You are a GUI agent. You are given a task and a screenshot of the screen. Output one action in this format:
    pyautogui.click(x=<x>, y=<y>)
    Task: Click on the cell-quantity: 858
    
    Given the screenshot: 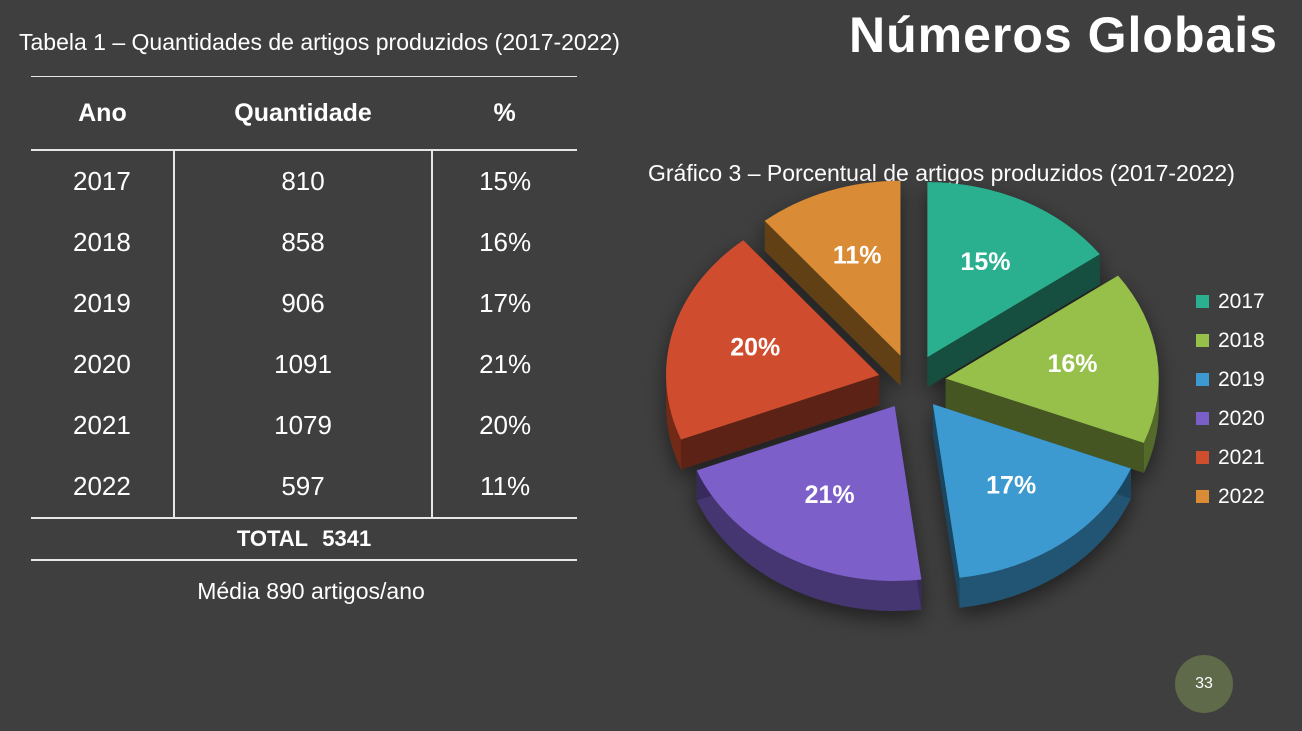 What is the action you would take?
    pyautogui.click(x=303, y=242)
    